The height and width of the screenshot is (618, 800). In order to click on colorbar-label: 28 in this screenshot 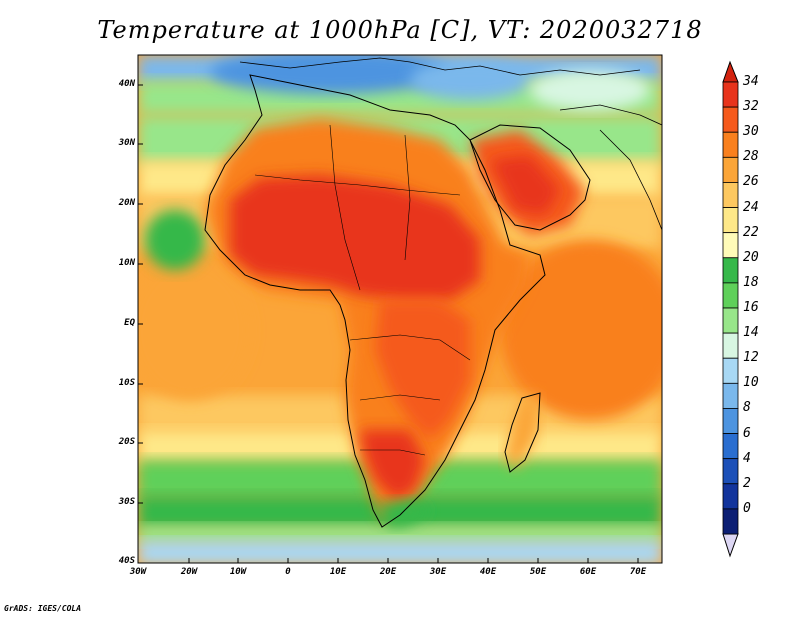, I will do `click(751, 157)`.